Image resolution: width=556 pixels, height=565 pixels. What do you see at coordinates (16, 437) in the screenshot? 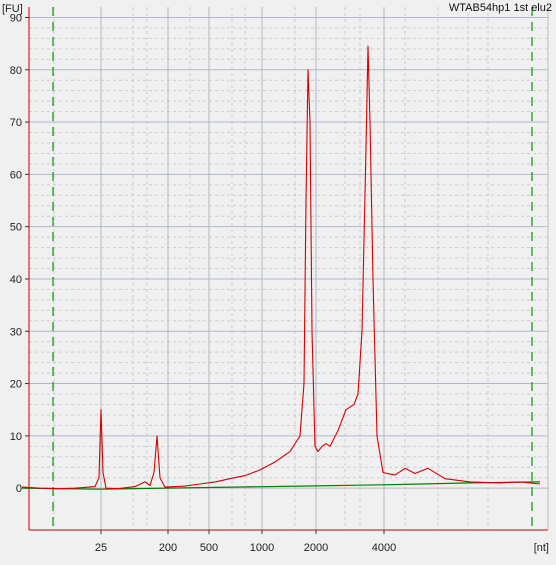
I see `y-tick-label: 10` at bounding box center [16, 437].